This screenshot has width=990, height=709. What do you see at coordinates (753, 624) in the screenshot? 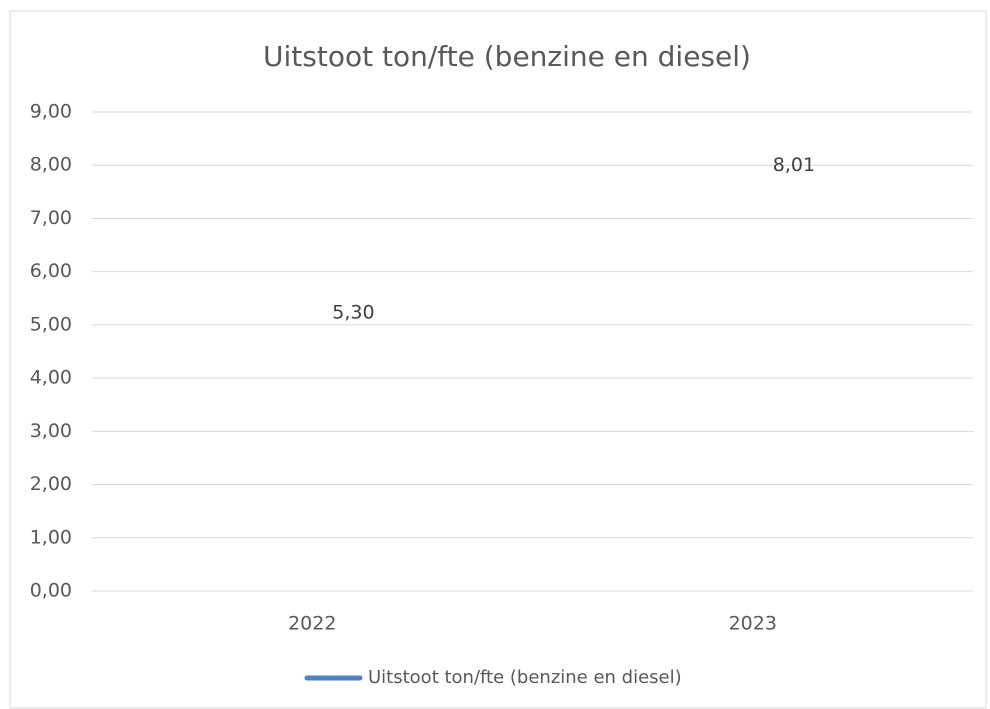
I see `x-tick-label: 2023` at bounding box center [753, 624].